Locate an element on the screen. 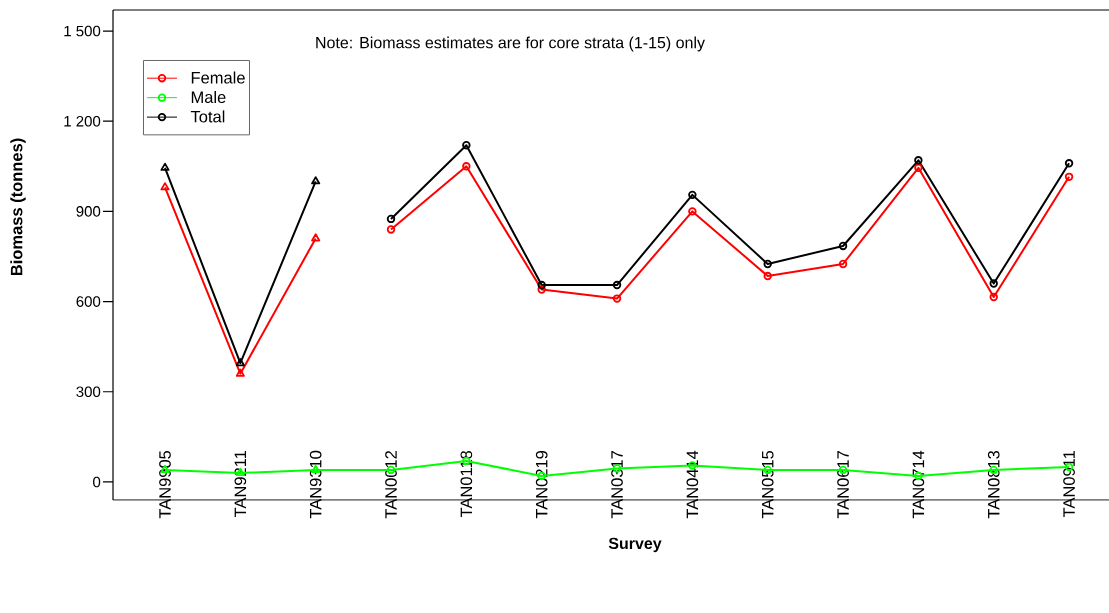 This screenshot has width=1109, height=613. x-axis-title: Survey is located at coordinates (635, 545).